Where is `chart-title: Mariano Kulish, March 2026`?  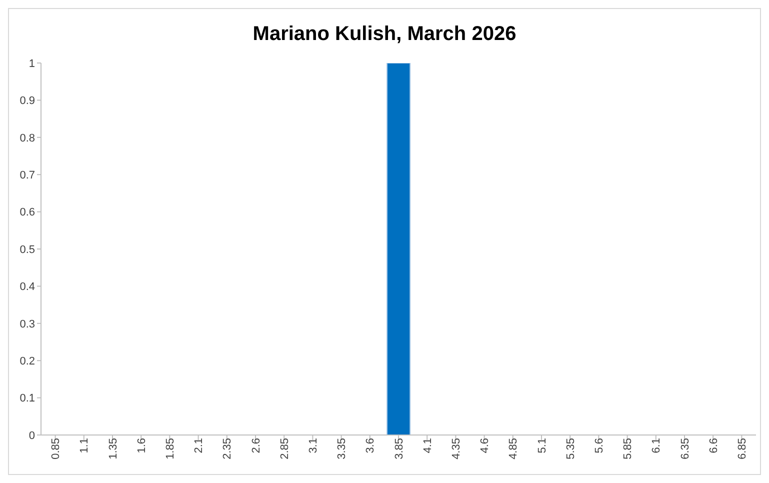
chart-title: Mariano Kulish, March 2026 is located at coordinates (385, 34).